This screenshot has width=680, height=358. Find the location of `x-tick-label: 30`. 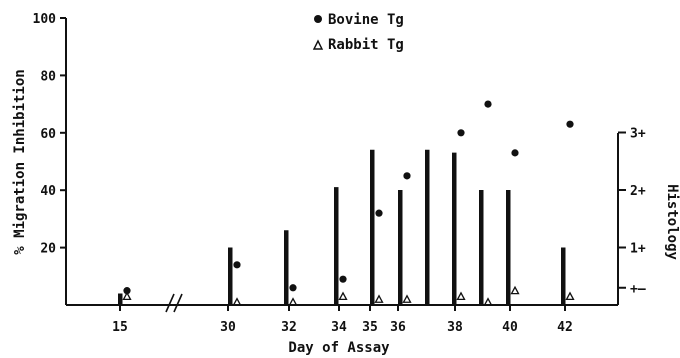

x-tick-label: 30 is located at coordinates (228, 327).